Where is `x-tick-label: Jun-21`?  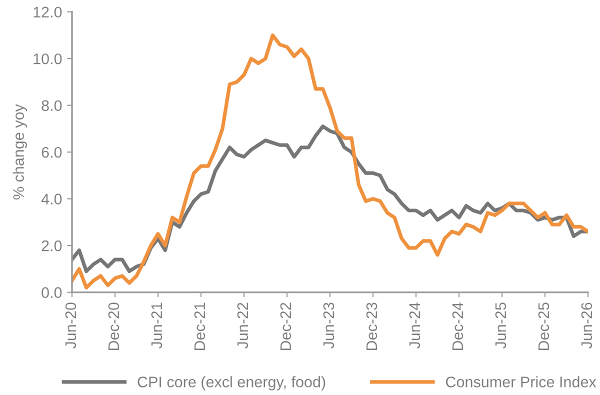
x-tick-label: Jun-21 is located at coordinates (156, 325).